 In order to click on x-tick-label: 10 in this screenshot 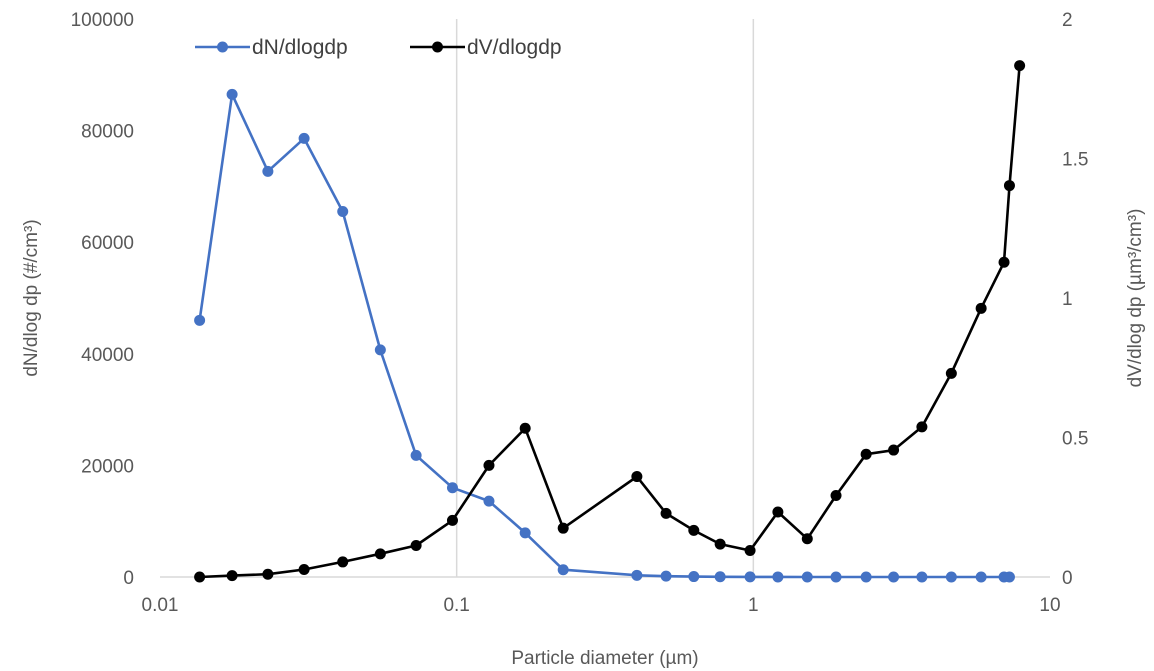, I will do `click(1049, 605)`.